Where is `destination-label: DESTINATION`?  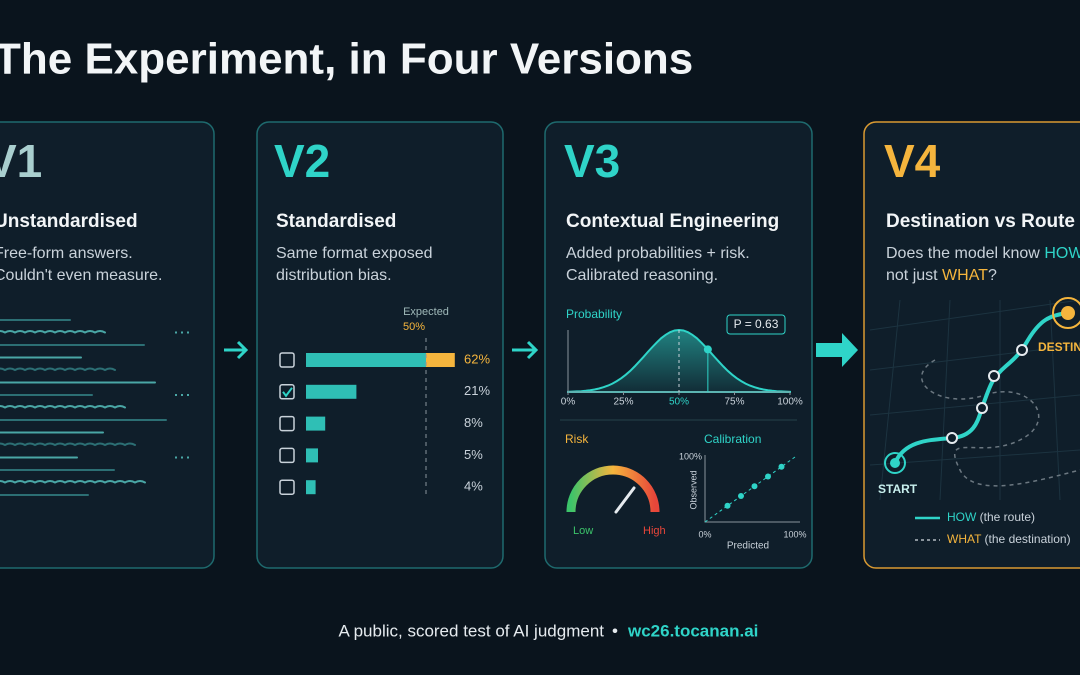 destination-label: DESTINATION is located at coordinates (1059, 347).